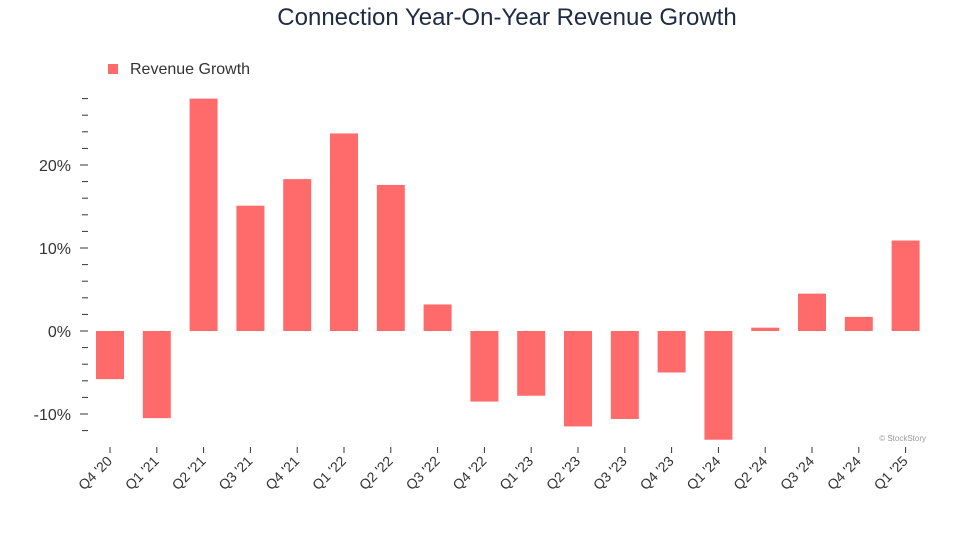 Image resolution: width=960 pixels, height=540 pixels. Describe the element at coordinates (55, 166) in the screenshot. I see `y-tick-label: 20%` at that location.